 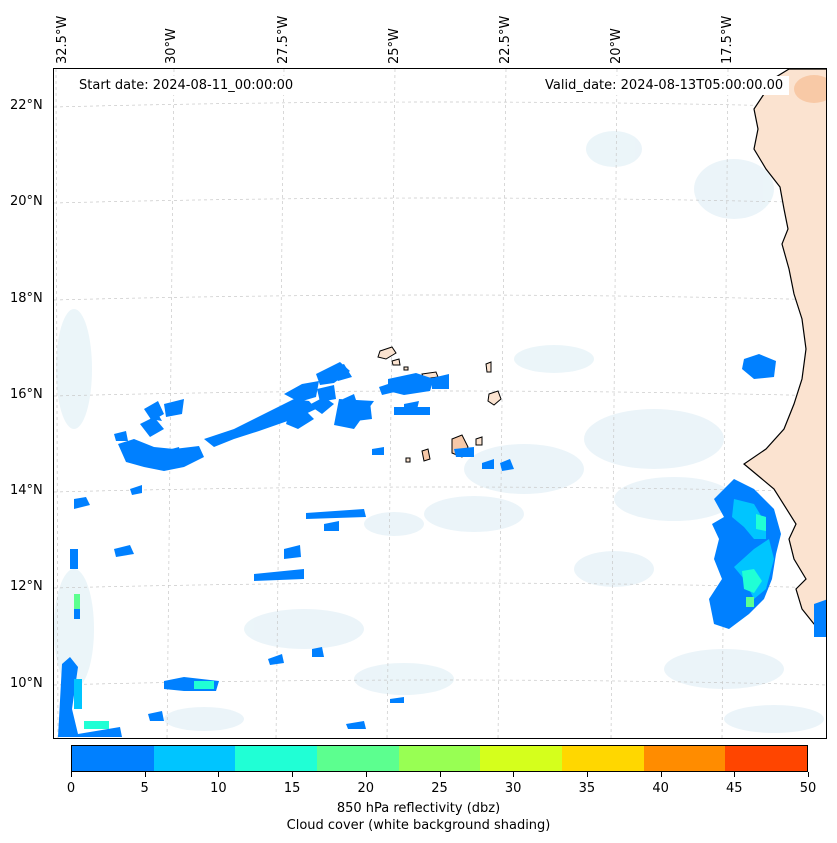 I want to click on start-date-label: Start date: 2024-08-11_00:00:00, so click(x=186, y=85).